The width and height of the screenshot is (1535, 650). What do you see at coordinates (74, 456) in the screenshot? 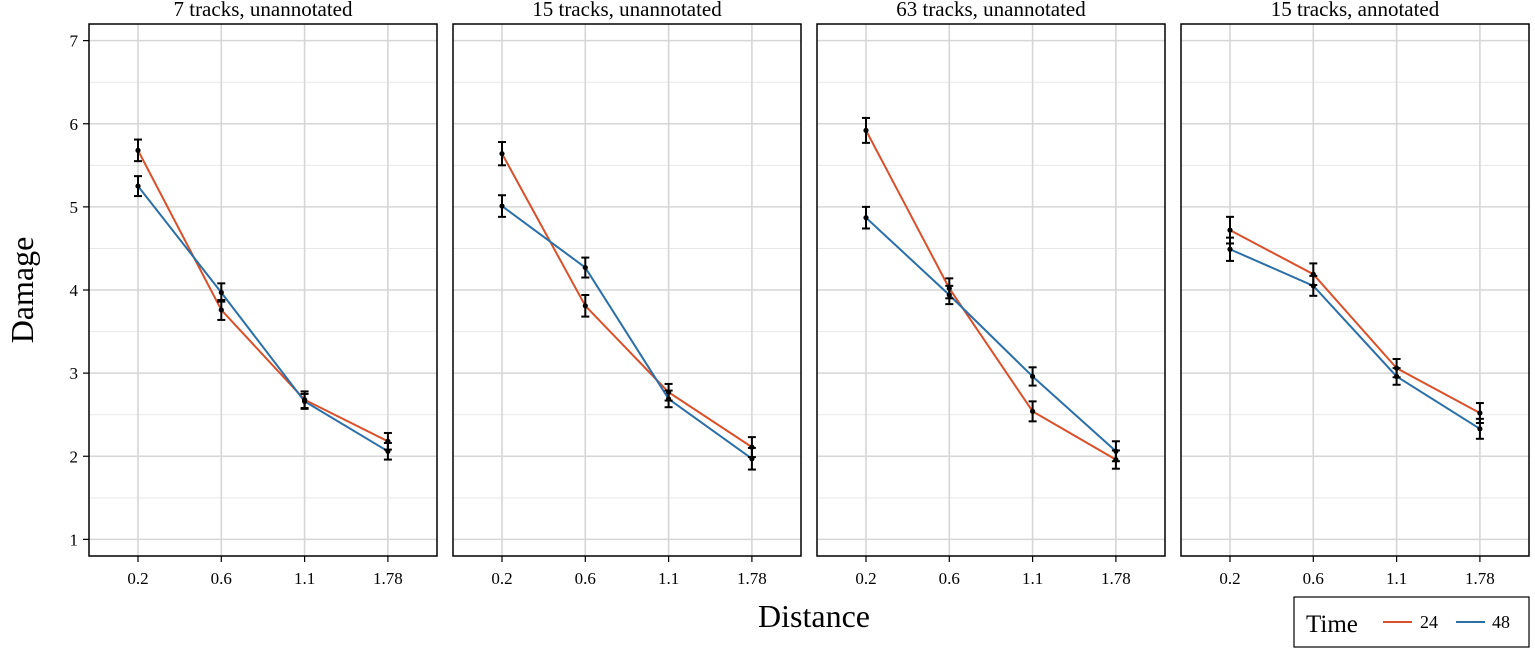
I see `y-tick-label: 2` at bounding box center [74, 456].